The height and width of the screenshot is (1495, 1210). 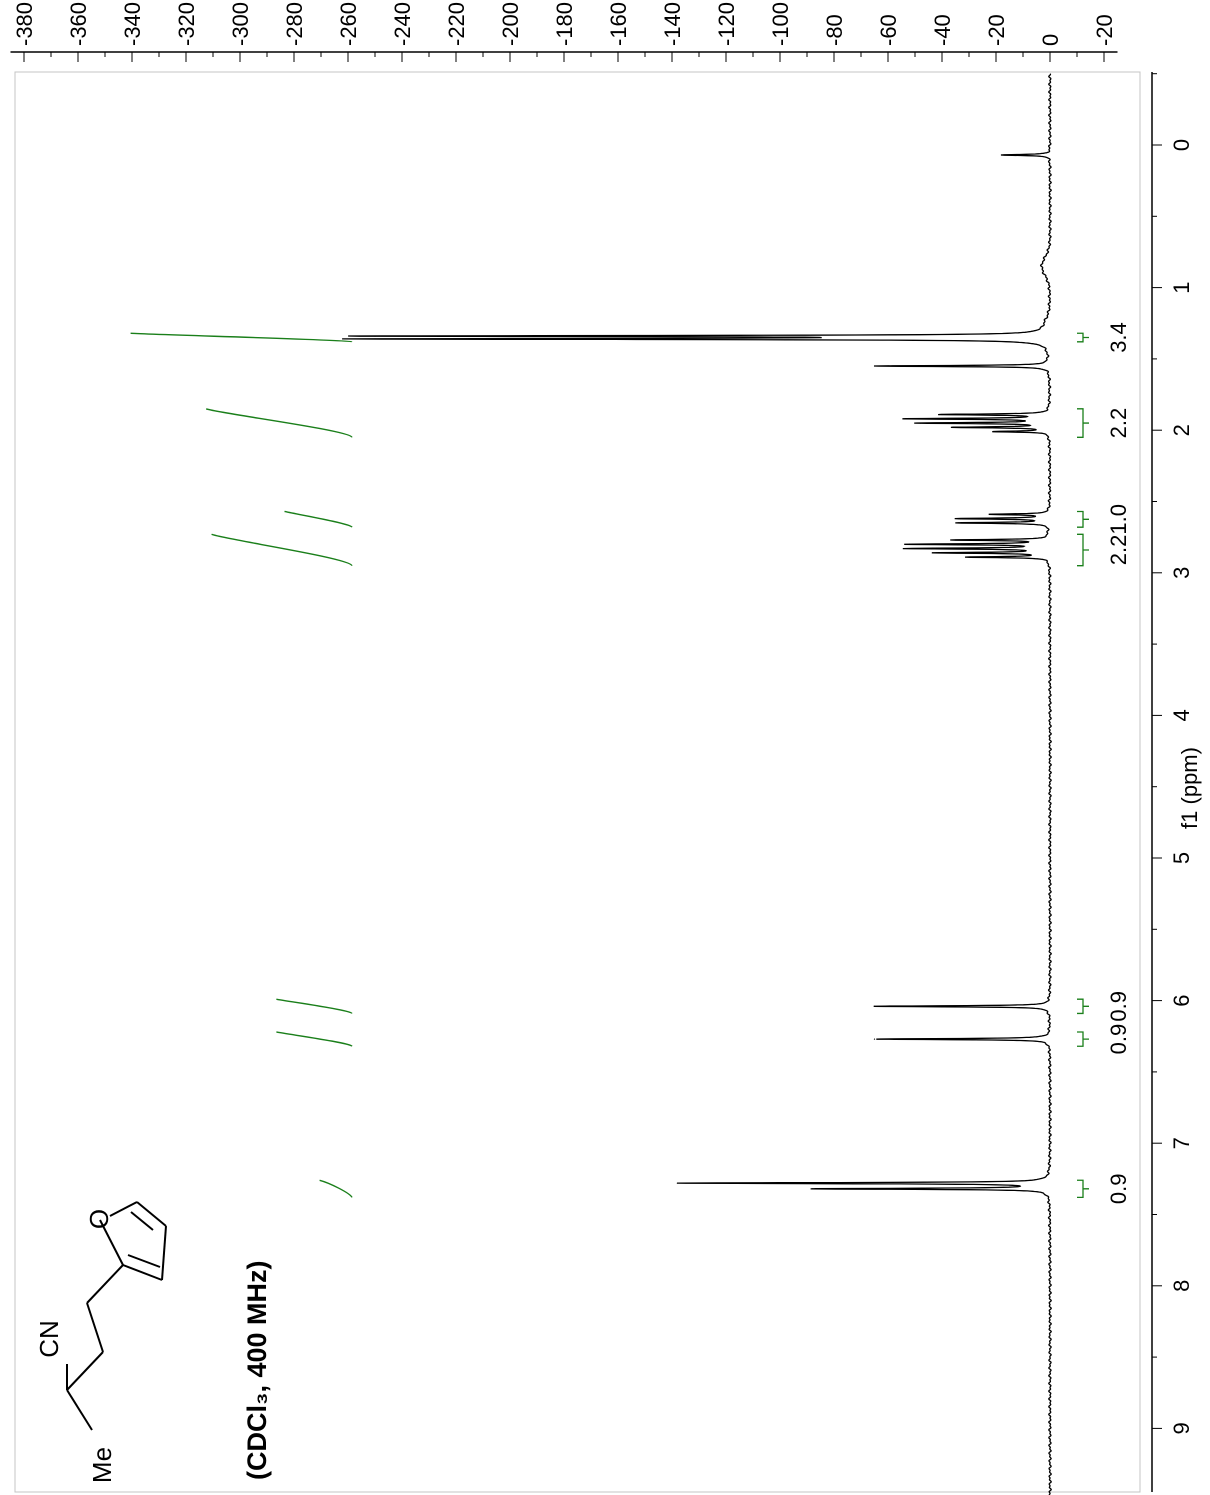 I want to click on ppm-tick-label: 3, so click(x=1181, y=573).